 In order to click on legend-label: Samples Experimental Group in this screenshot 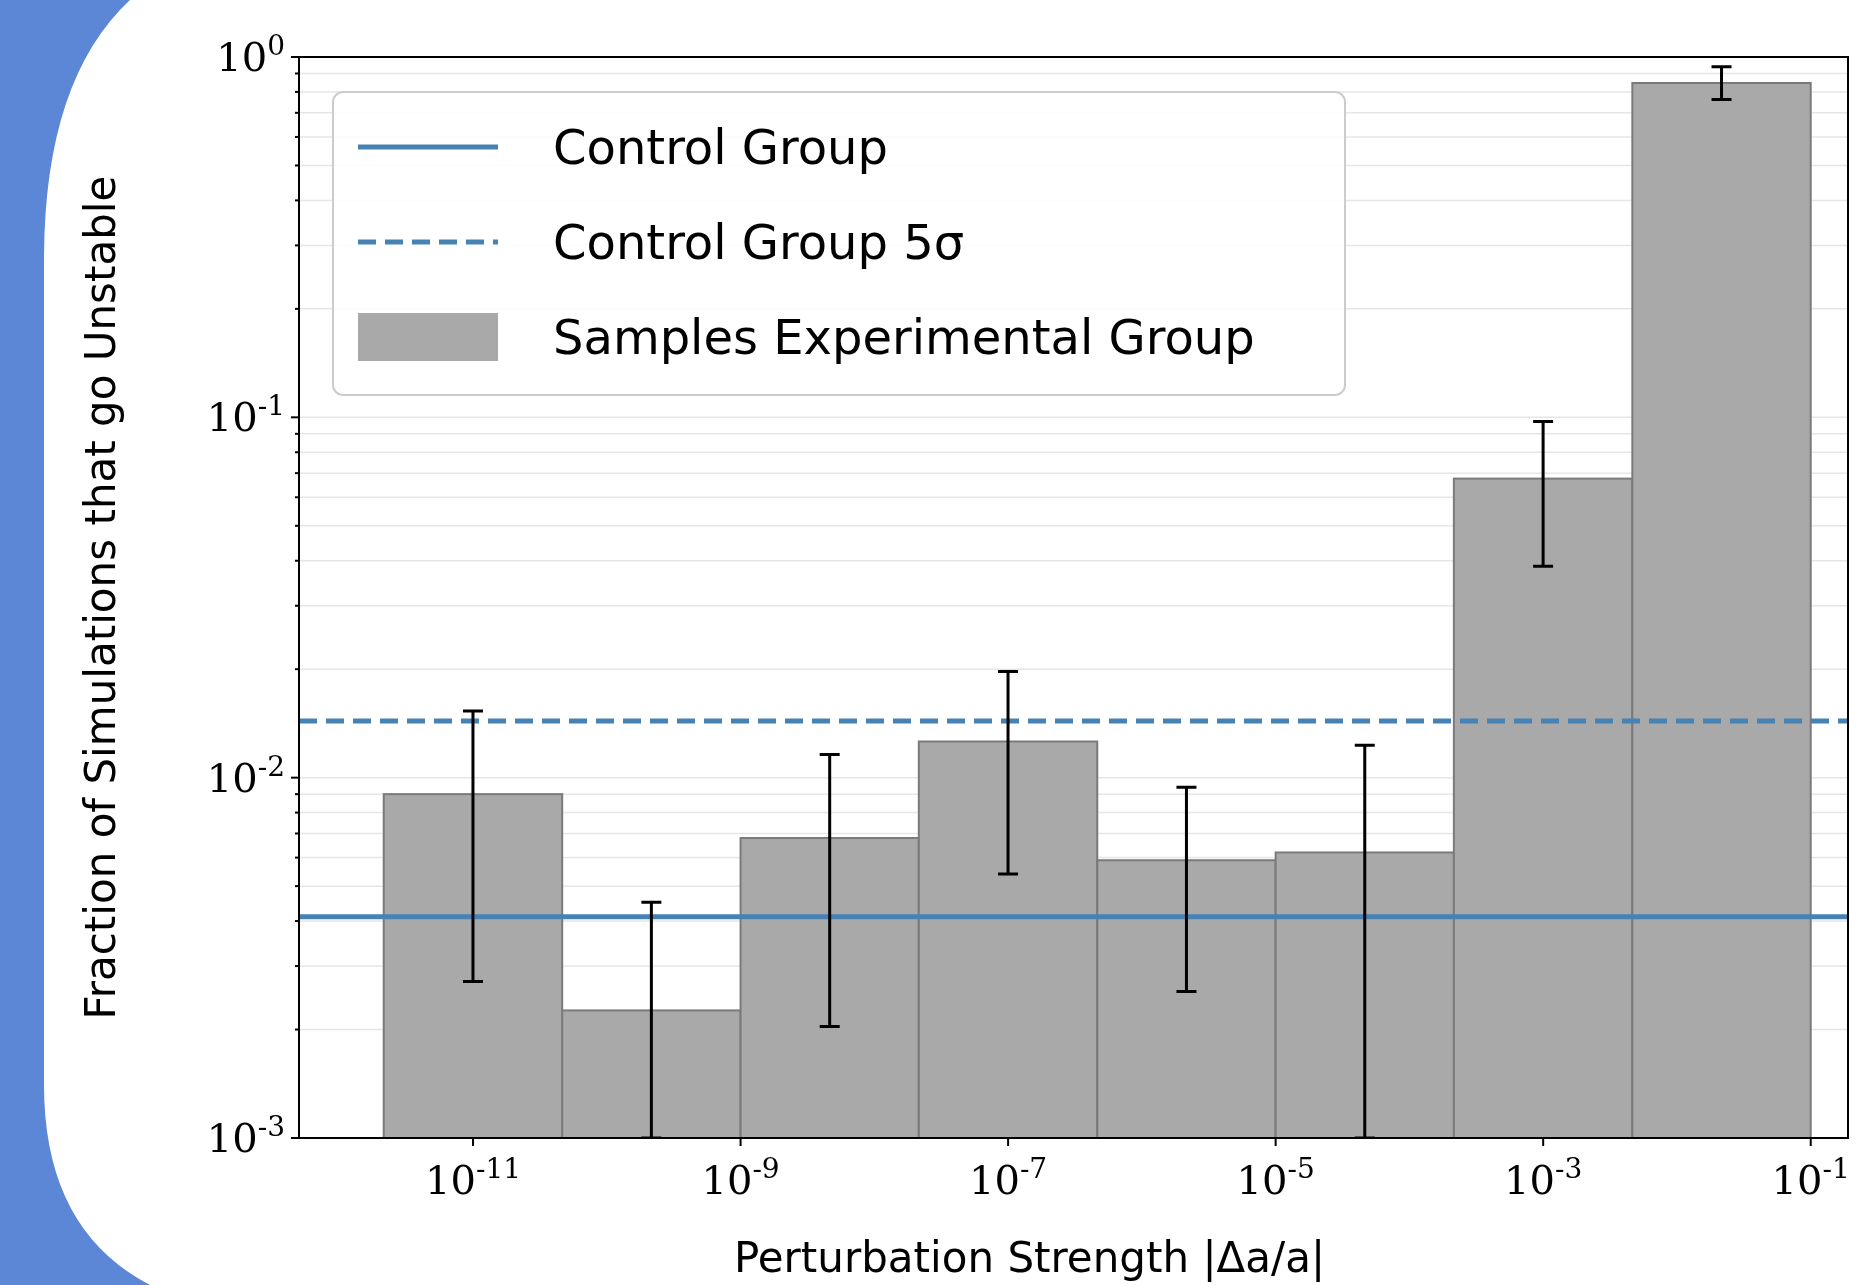, I will do `click(904, 337)`.